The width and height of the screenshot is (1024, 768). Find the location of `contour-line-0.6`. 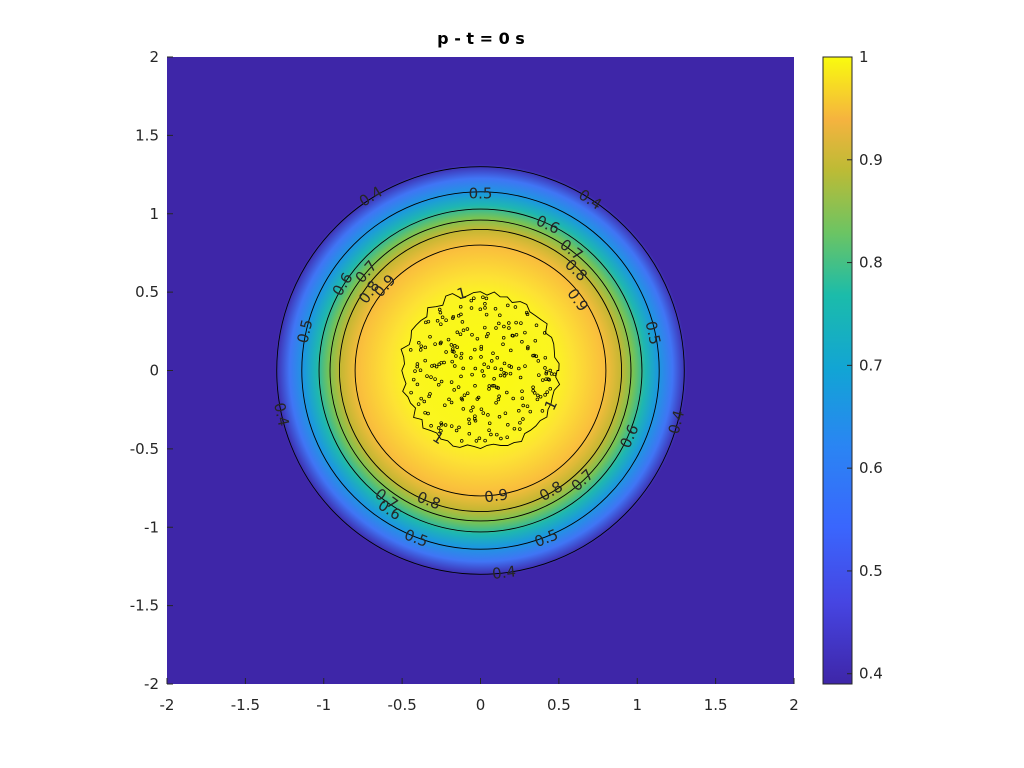

contour-line-0.6 is located at coordinates (480, 370).